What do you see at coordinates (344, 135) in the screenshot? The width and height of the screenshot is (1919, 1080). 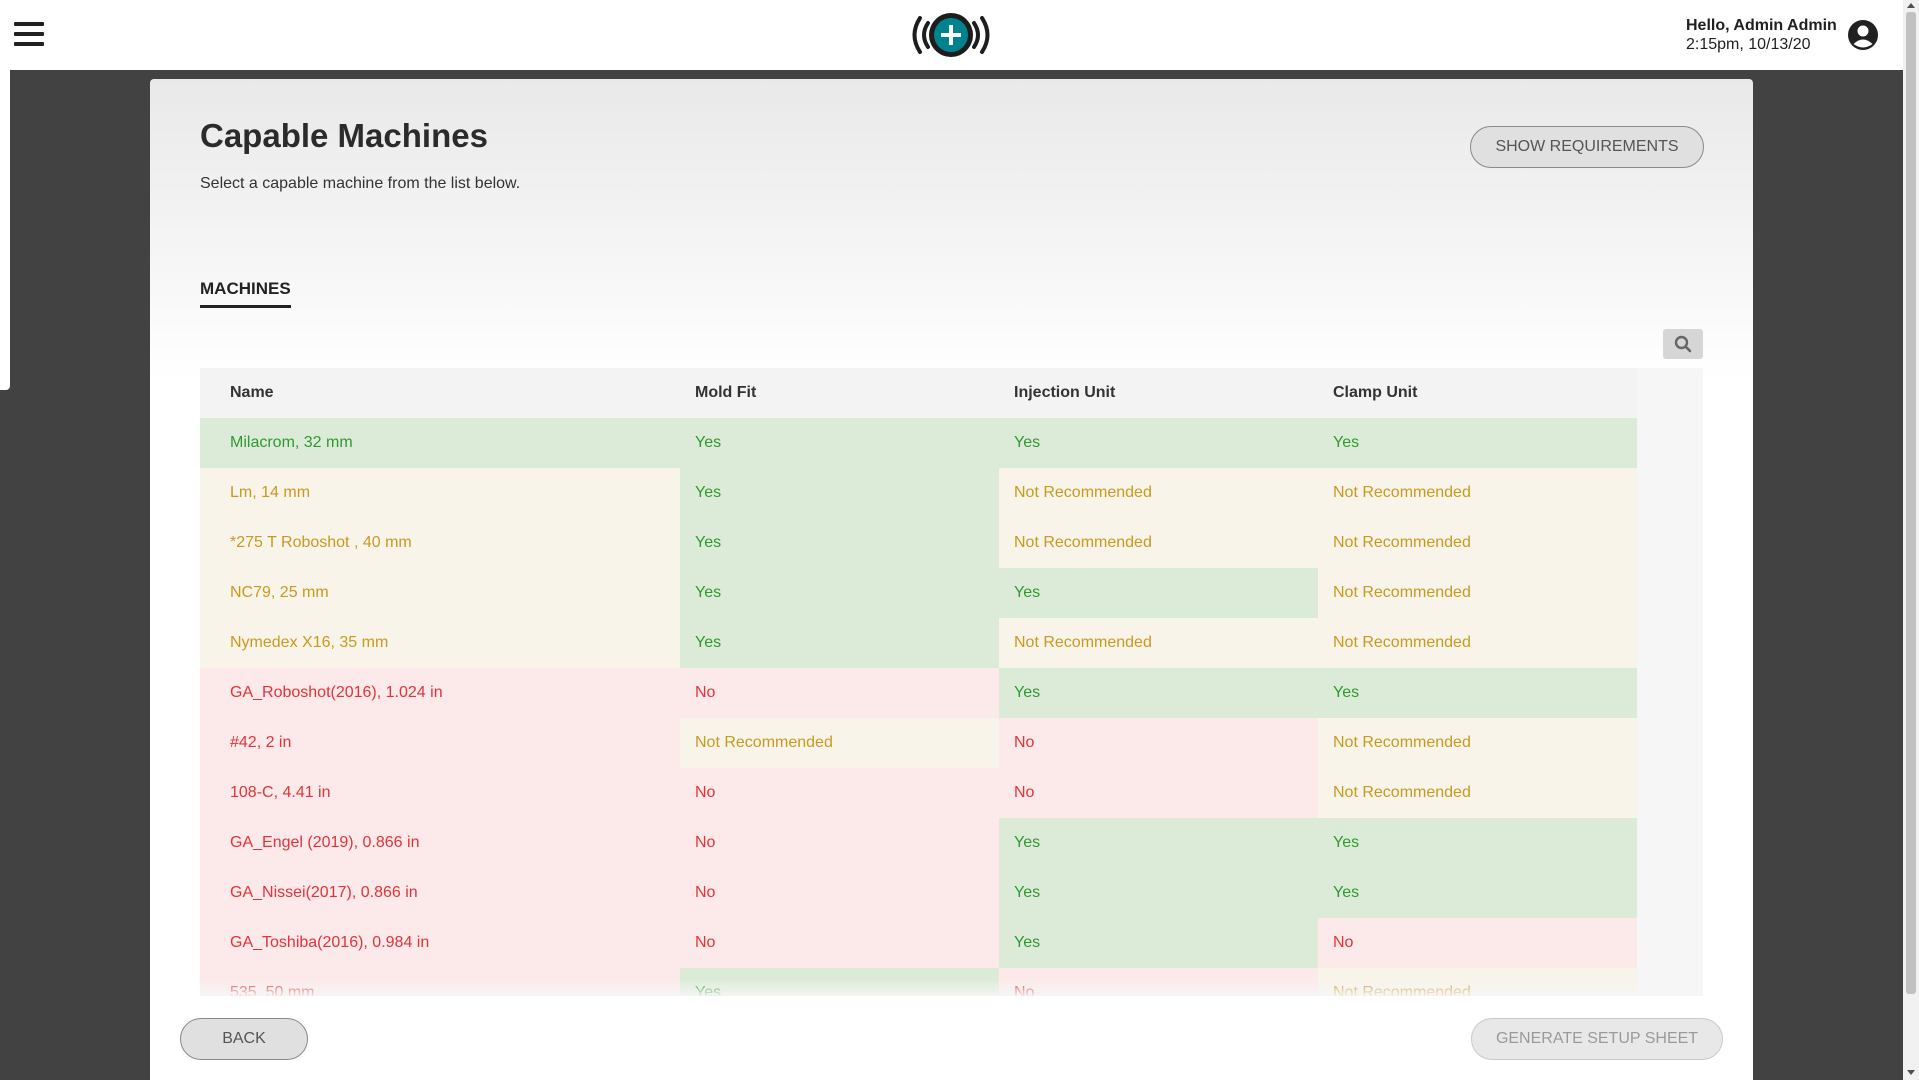 I see `page-title: Capable Machines` at bounding box center [344, 135].